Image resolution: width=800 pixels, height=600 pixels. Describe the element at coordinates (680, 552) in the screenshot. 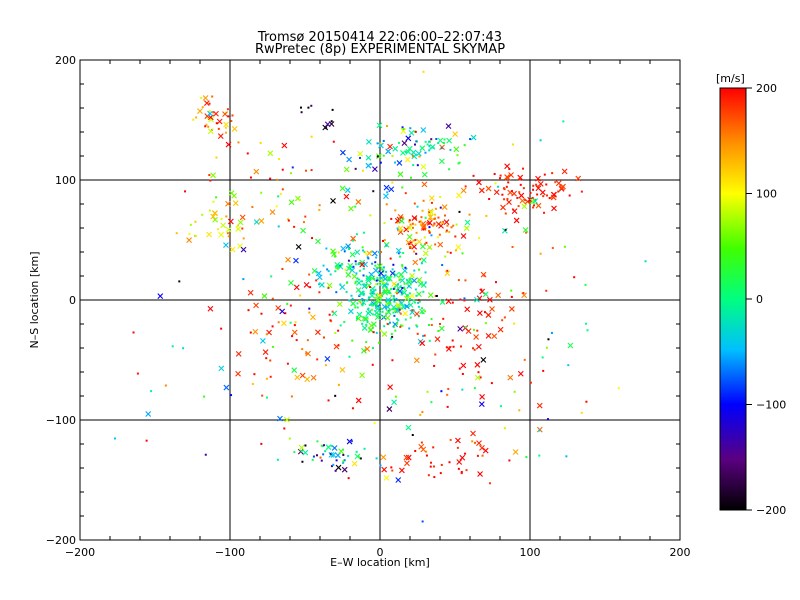

I see `x-tick-label: 200` at that location.